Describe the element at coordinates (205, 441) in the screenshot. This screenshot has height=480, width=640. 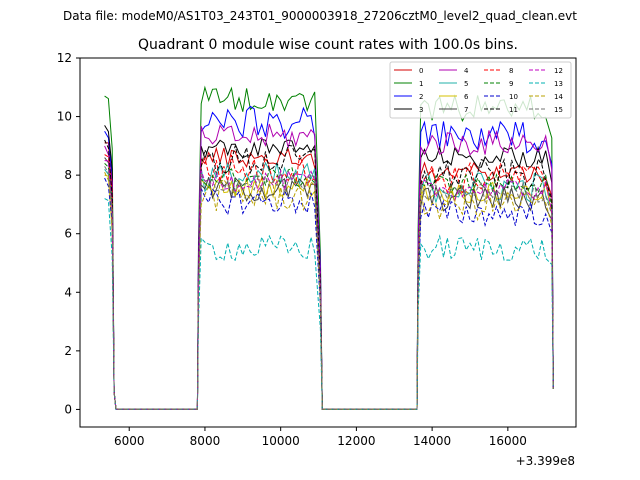
I see `x-tick-label: 8000` at that location.